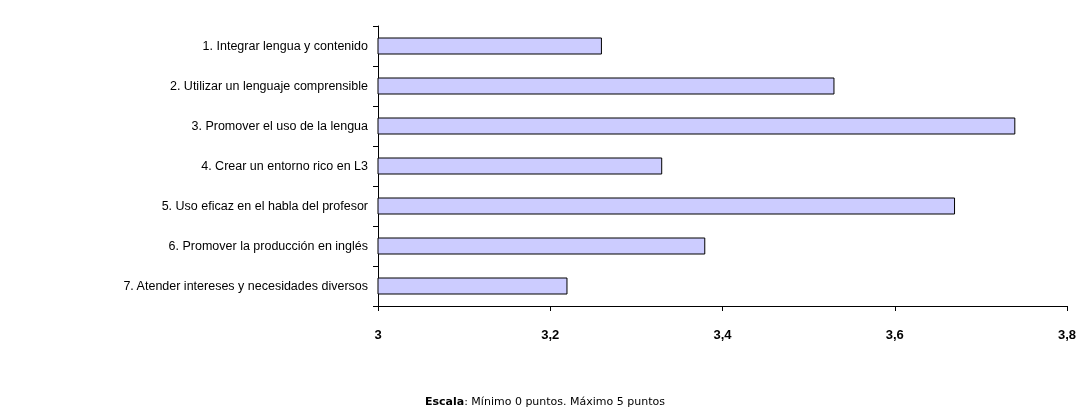  Describe the element at coordinates (545, 401) in the screenshot. I see `text: Escala: Mínimo 0 puntos. Máximo 5 puntos` at that location.